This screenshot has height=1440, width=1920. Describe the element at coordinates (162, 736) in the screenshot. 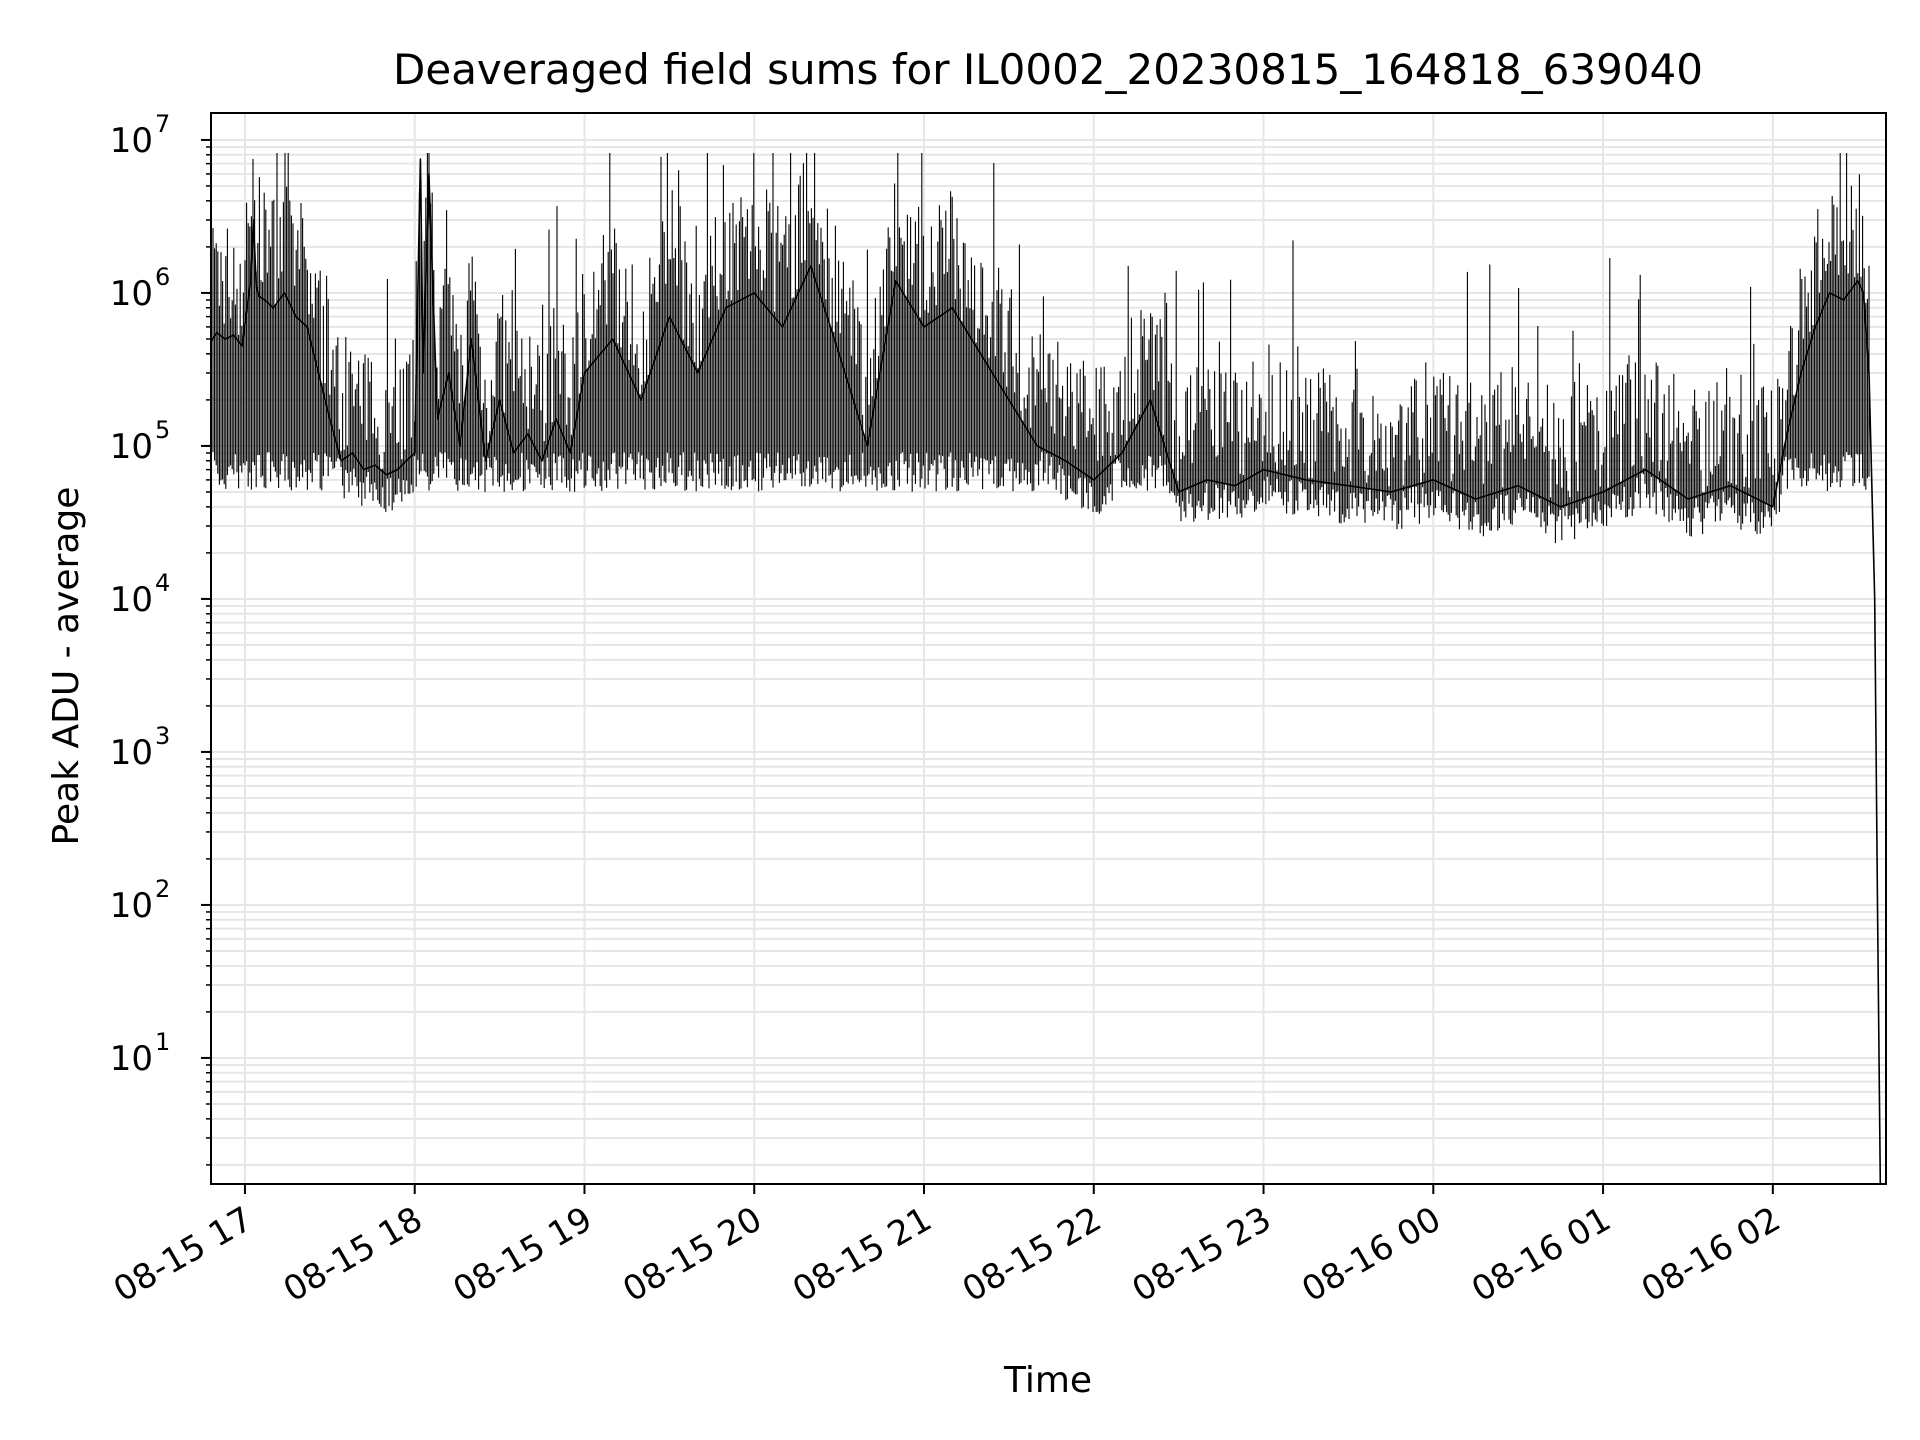

I see `y-tick-exponent: 3` at that location.